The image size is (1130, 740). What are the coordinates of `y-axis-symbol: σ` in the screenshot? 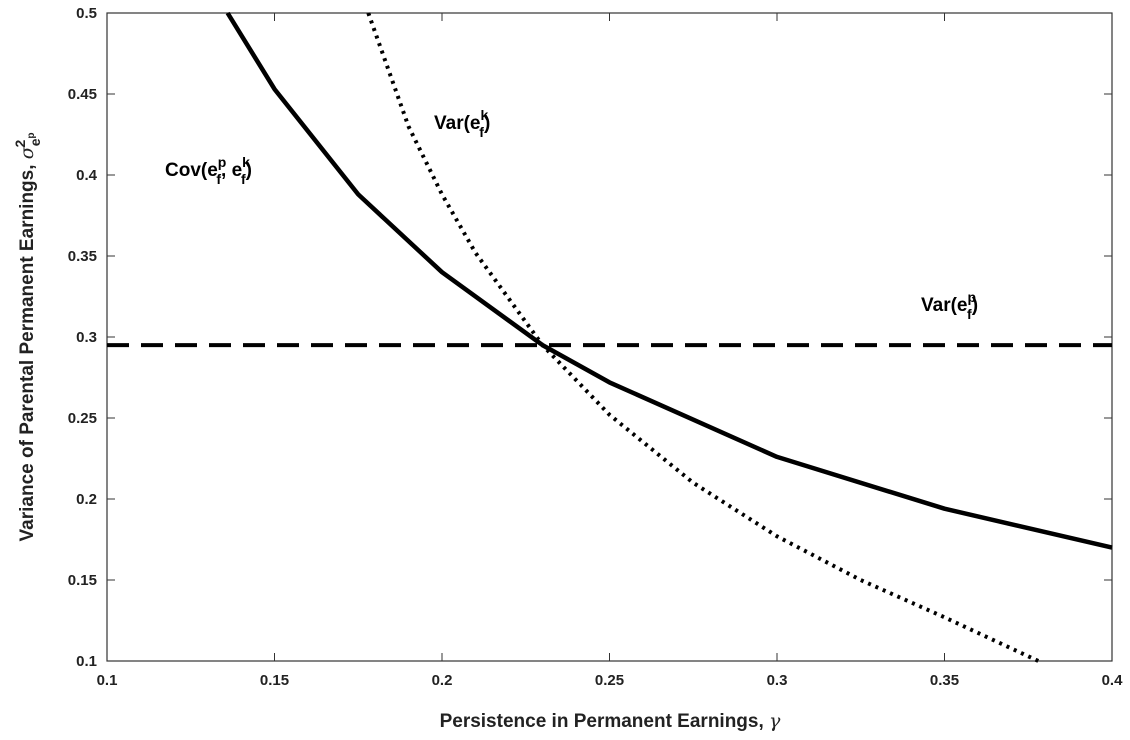 It's located at (27, 152).